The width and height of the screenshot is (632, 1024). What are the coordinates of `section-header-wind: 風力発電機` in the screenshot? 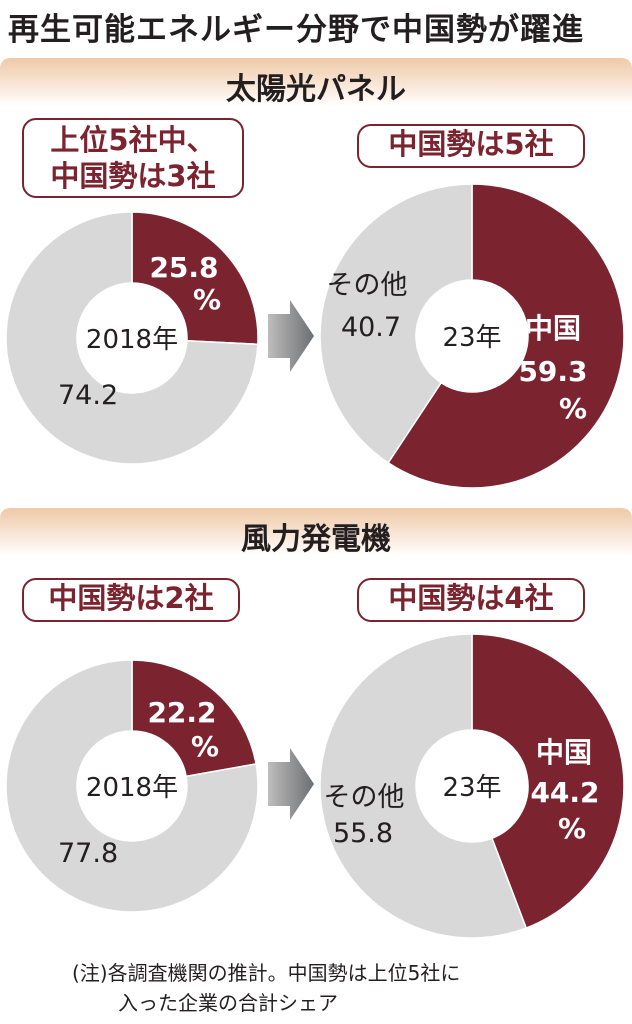 It's located at (316, 532).